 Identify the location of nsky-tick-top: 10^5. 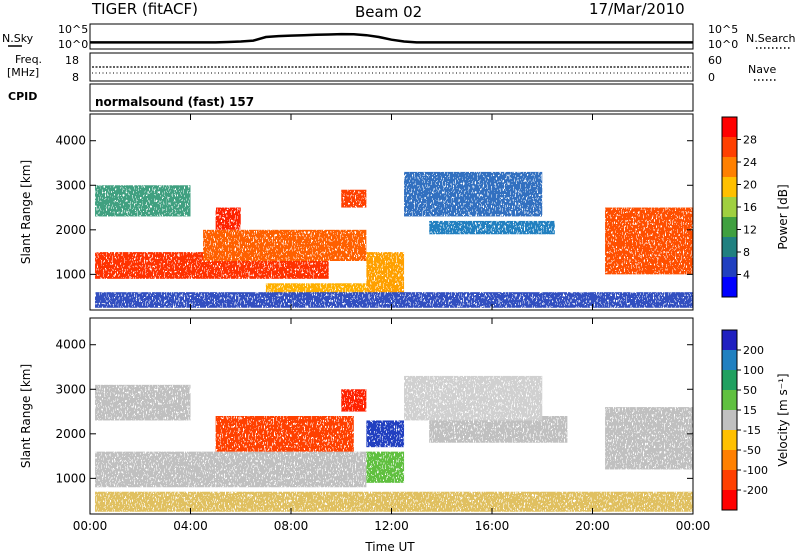
(73, 29).